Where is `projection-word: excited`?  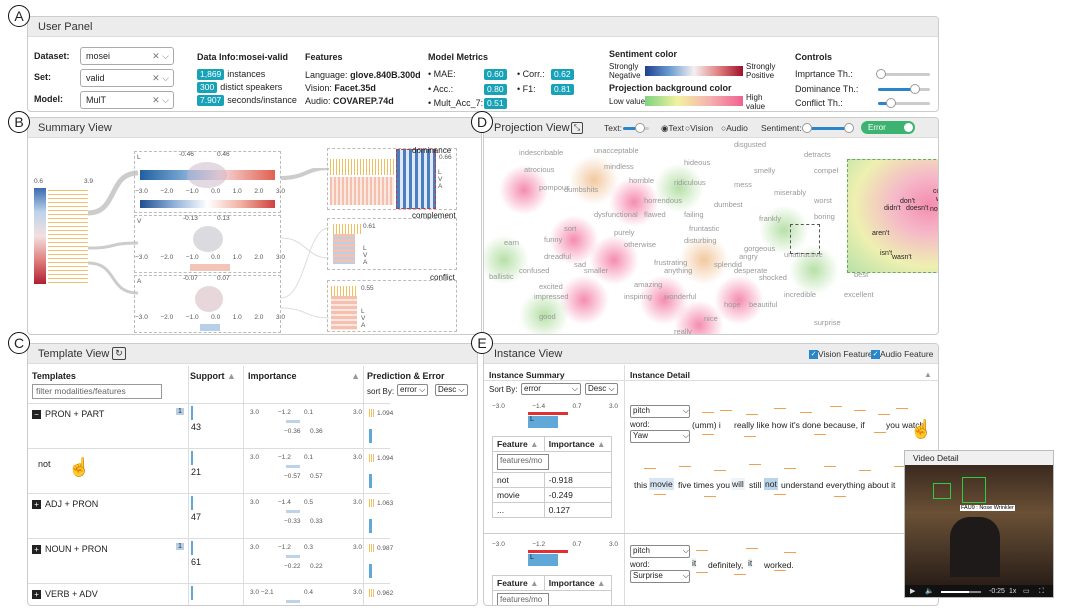
projection-word: excited is located at coordinates (551, 286).